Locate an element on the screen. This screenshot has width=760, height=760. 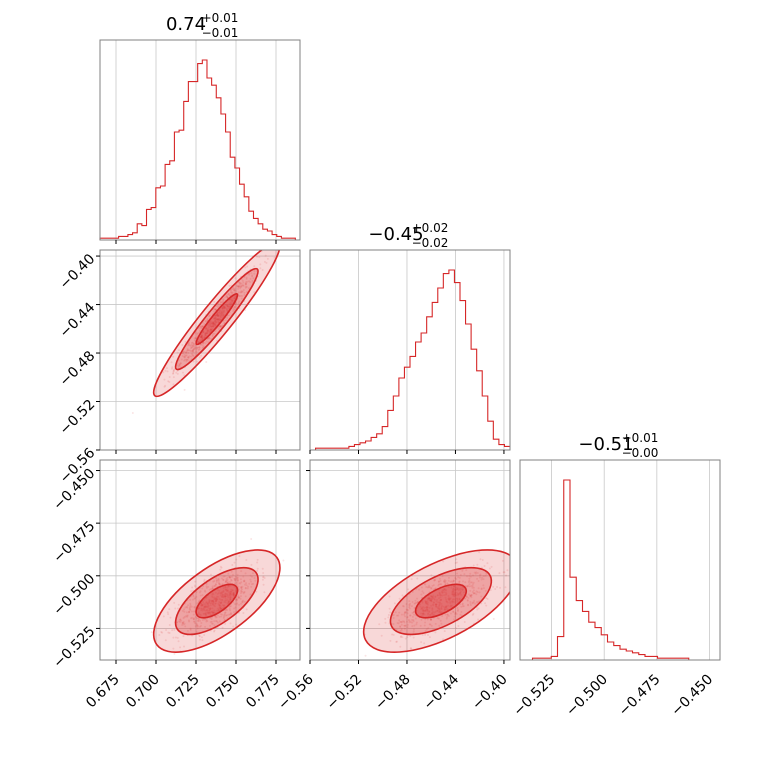
contour-level is located at coordinates (436, 601).